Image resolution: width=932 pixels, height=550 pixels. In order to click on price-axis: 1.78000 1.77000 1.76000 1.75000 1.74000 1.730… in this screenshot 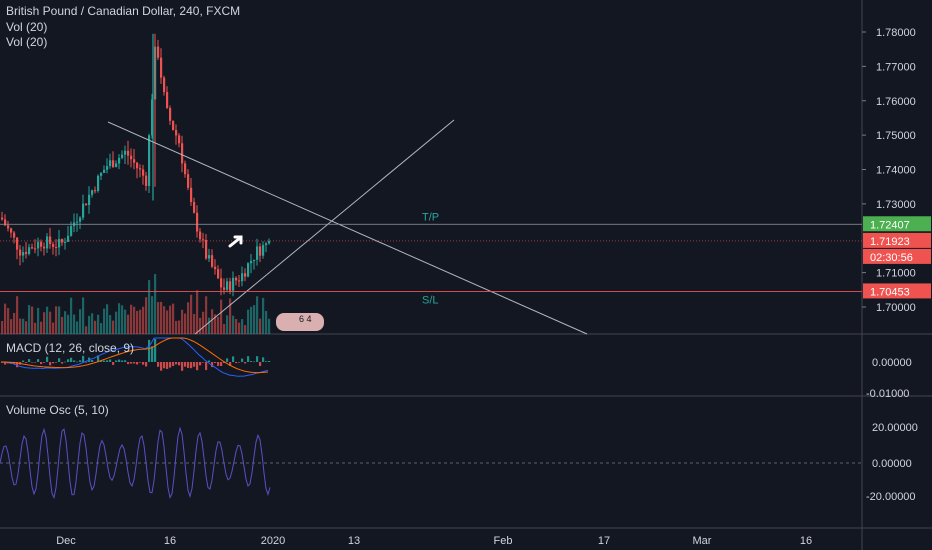, I will do `click(896, 170)`.